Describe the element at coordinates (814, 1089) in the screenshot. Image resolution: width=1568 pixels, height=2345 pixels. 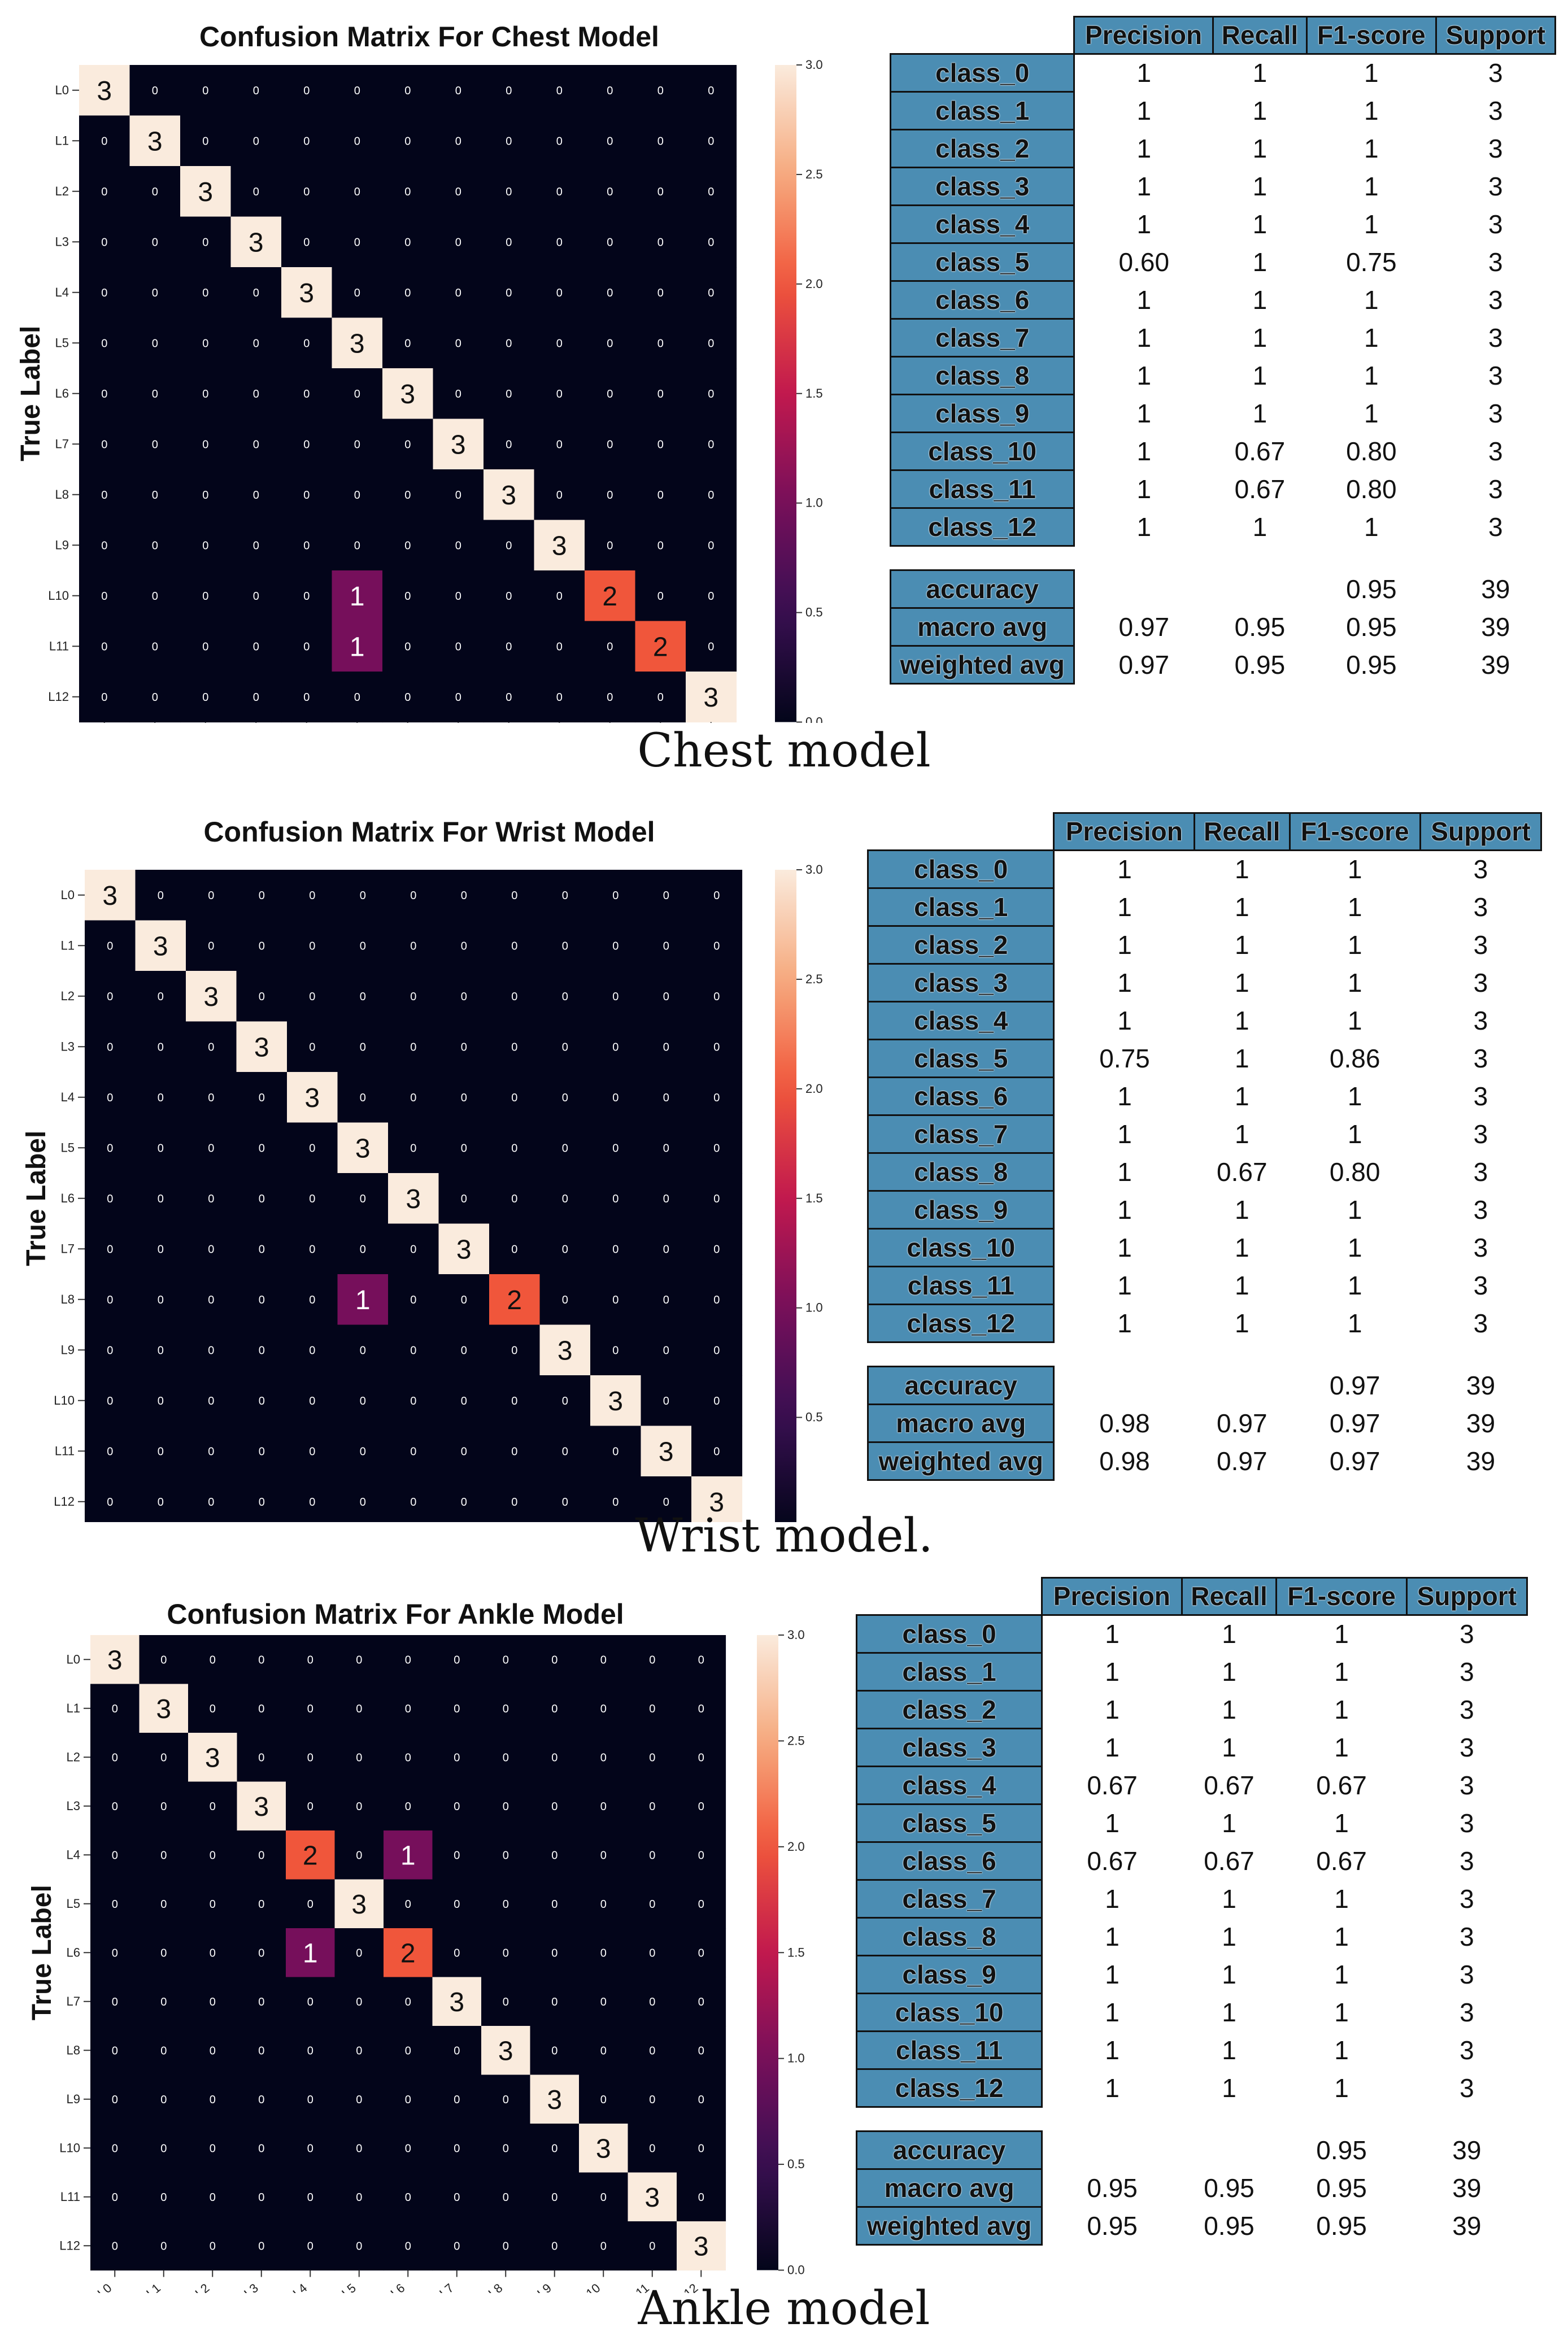
I see `colorbar-tick-label: 2.0` at that location.